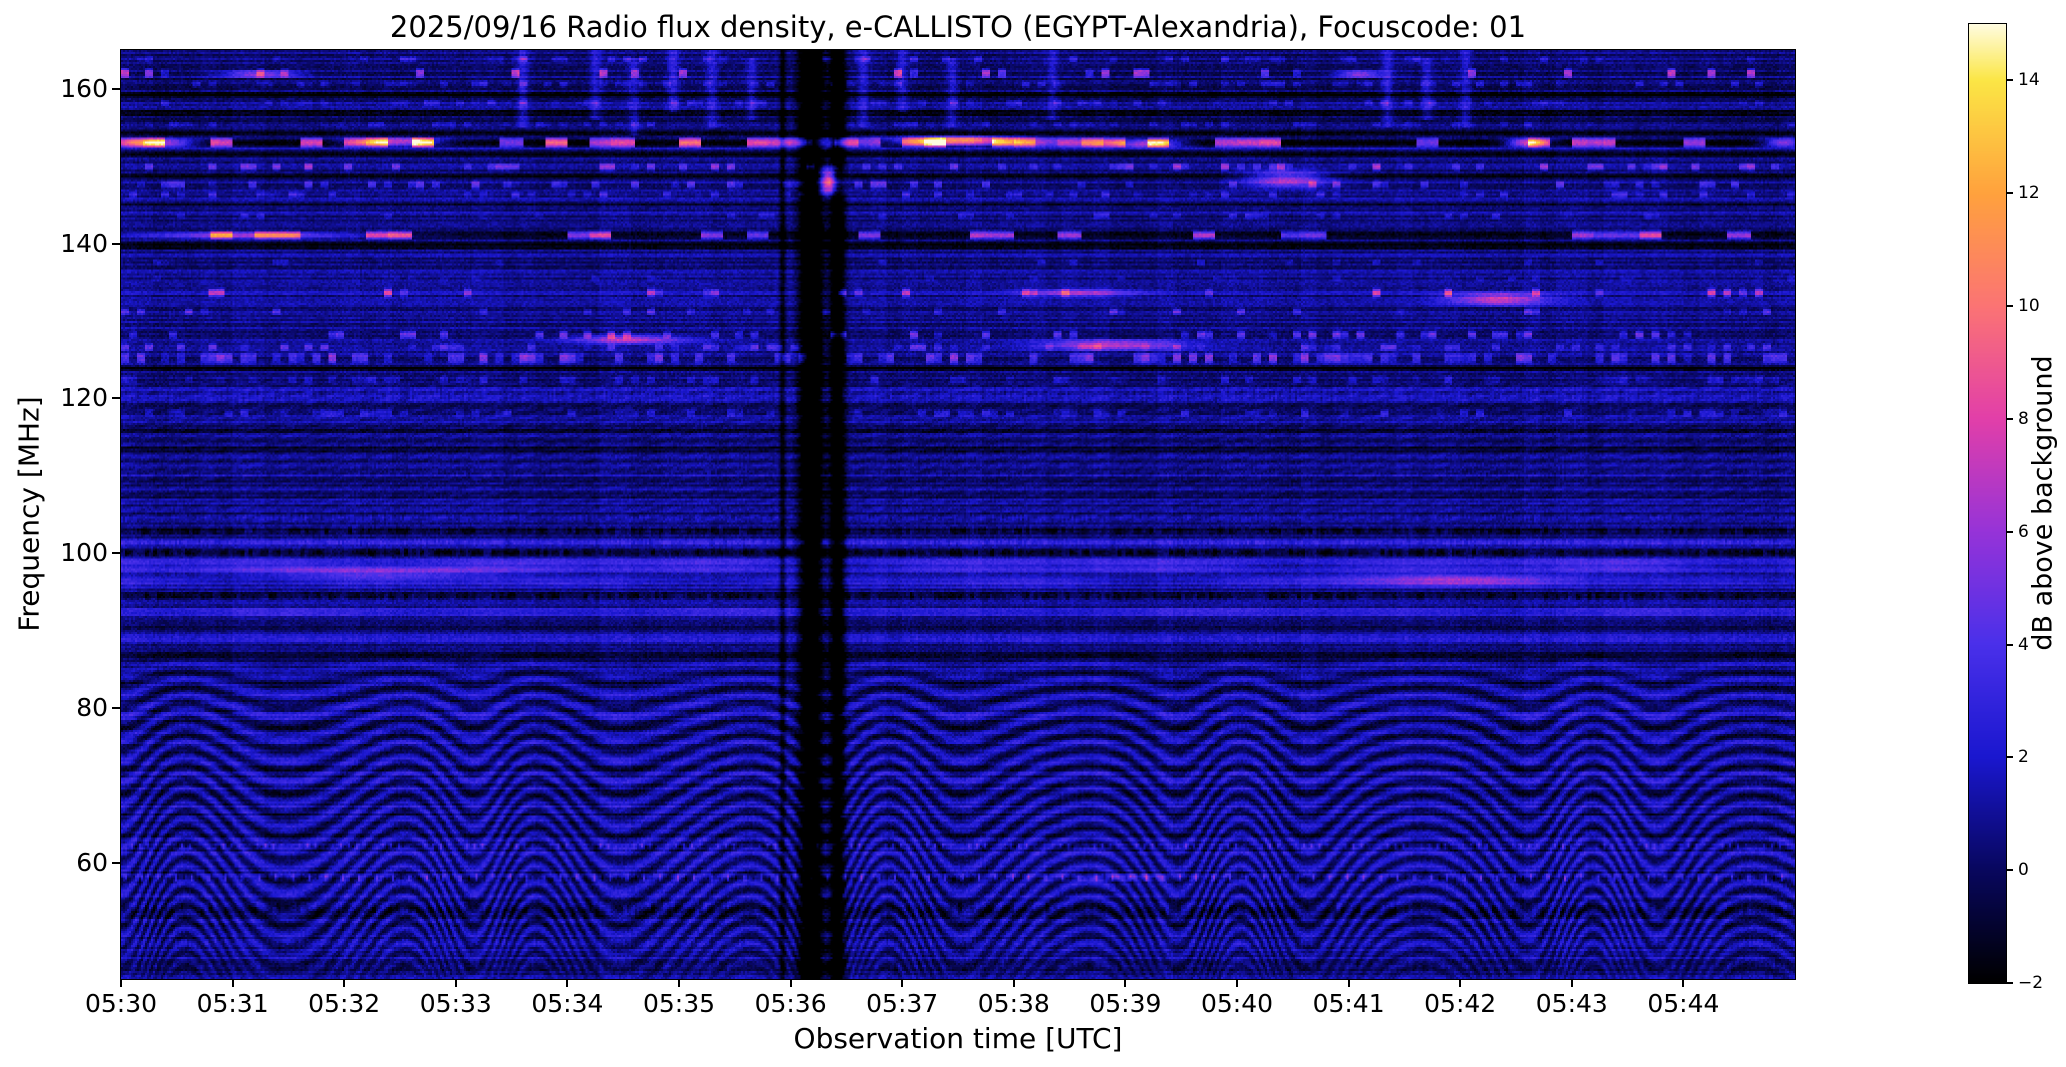  I want to click on x-tick-label: 05:36, so click(790, 1003).